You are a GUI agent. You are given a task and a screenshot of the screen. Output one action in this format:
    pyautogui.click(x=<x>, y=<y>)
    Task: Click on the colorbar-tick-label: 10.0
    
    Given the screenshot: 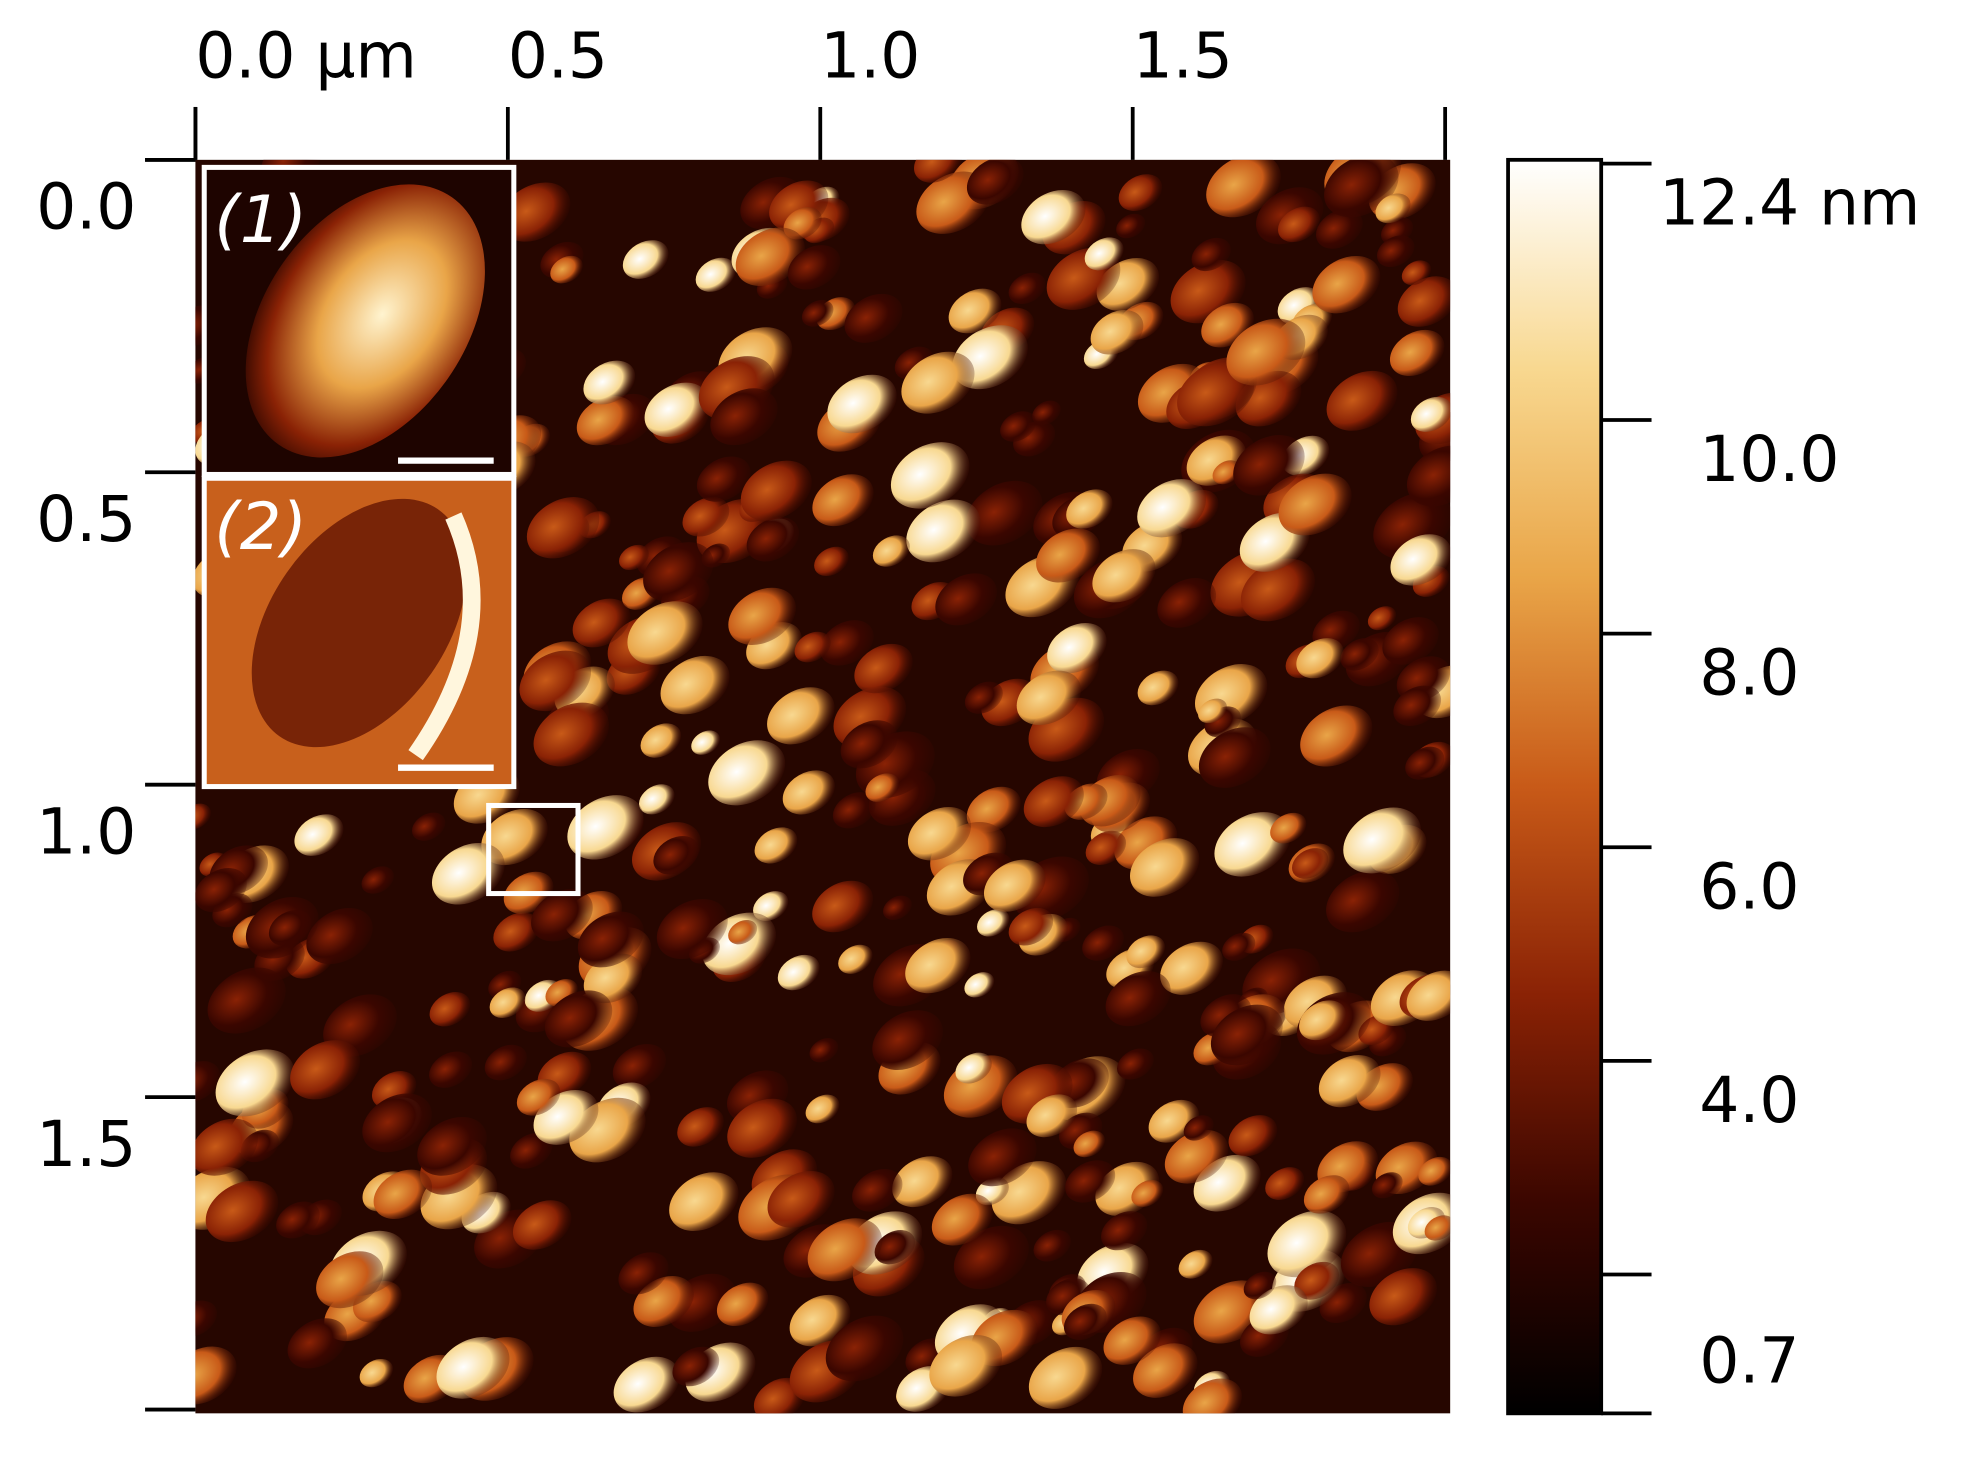 What is the action you would take?
    pyautogui.click(x=1769, y=459)
    